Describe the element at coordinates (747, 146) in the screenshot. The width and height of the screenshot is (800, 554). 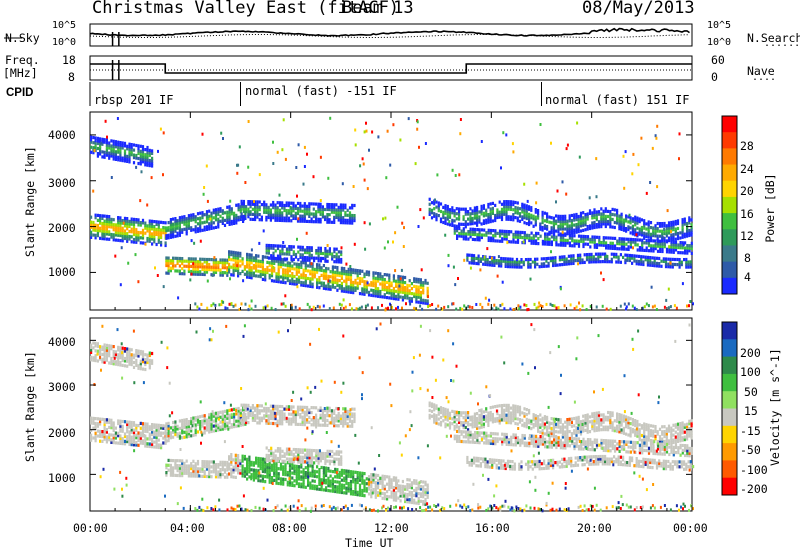
I see `power-cbar-tick: 28` at that location.